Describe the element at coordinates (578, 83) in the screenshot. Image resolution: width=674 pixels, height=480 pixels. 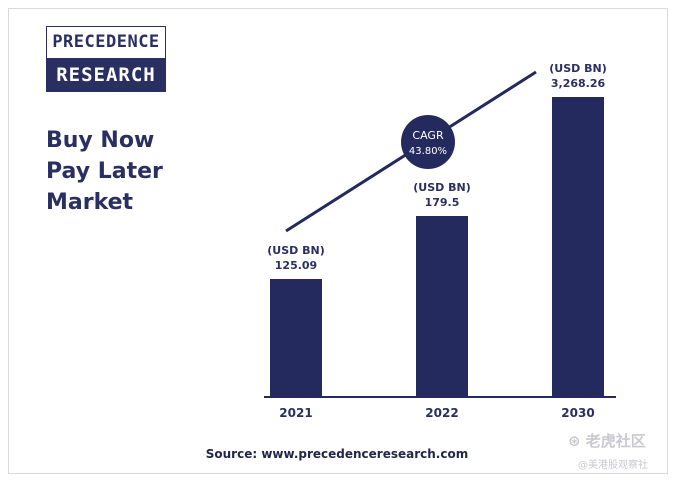
I see `bar-value-label-2030: 3,268.26` at that location.